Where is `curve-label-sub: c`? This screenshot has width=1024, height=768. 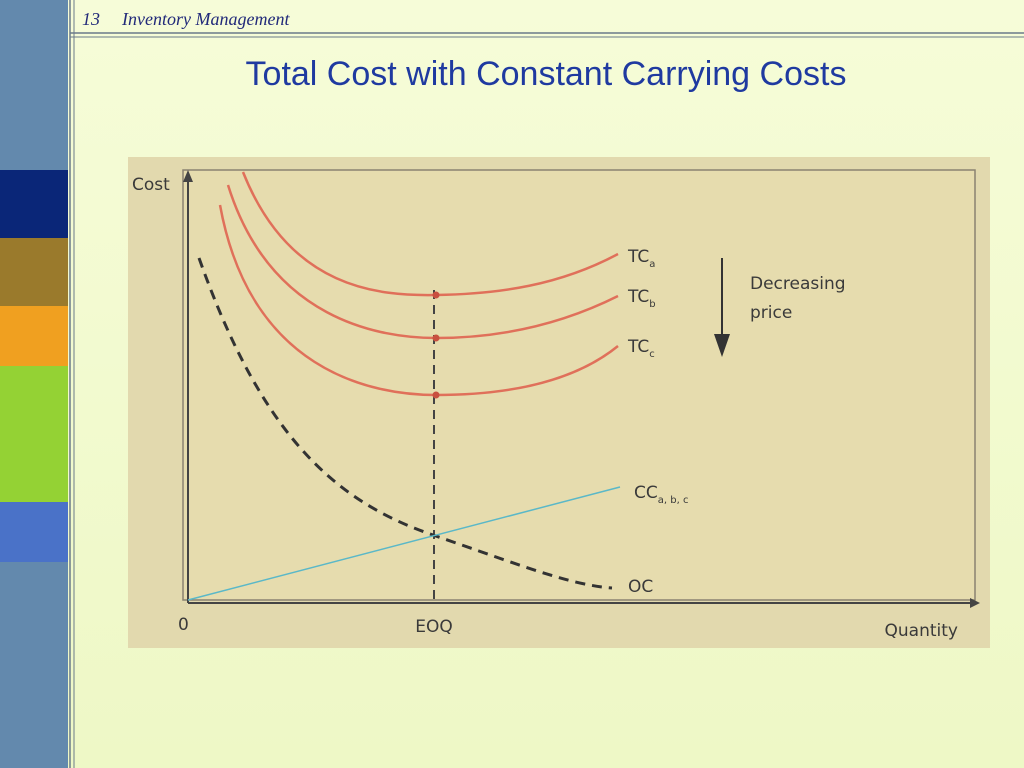
curve-label-sub: c is located at coordinates (652, 354).